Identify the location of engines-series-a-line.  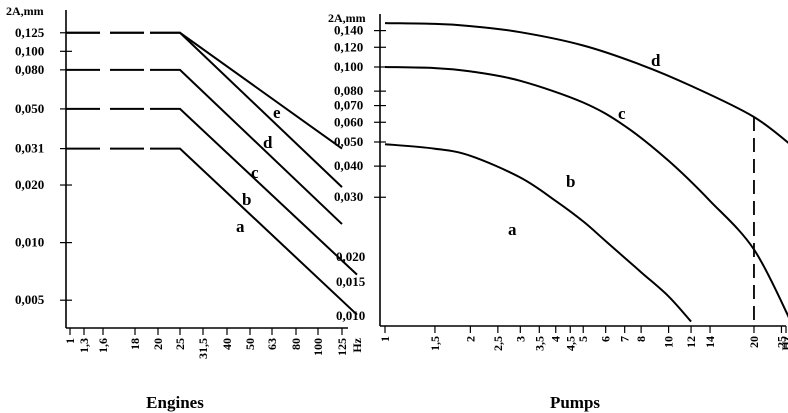
(254, 231).